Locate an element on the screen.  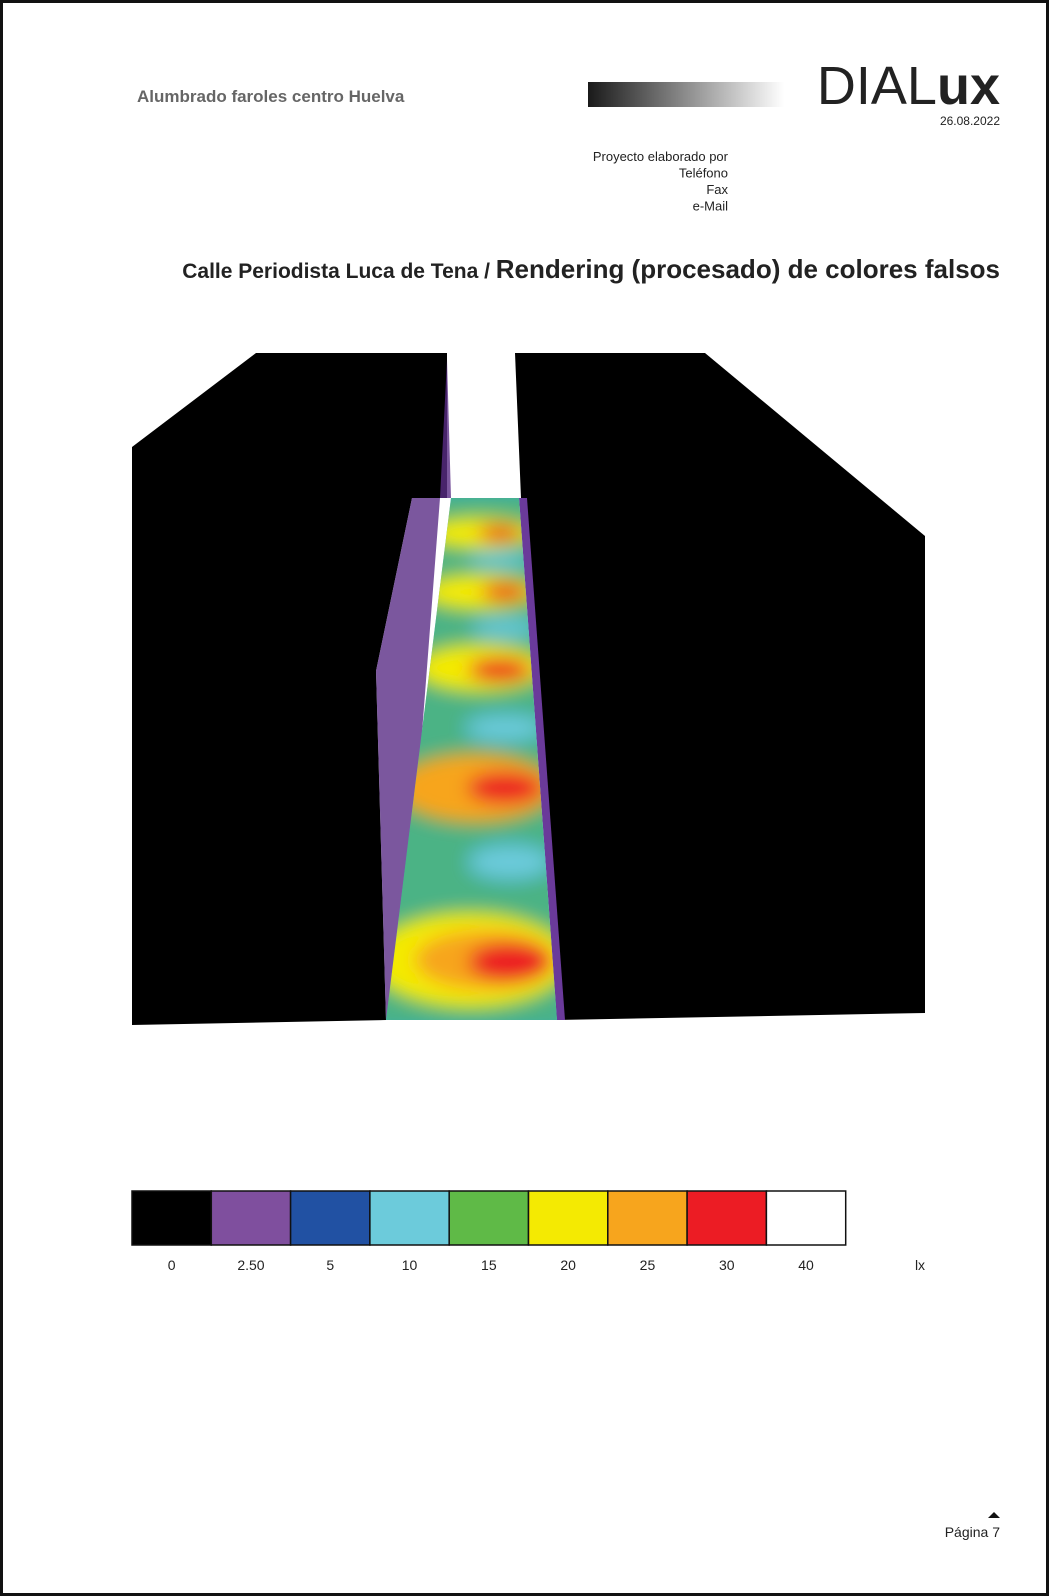
header-gradient is located at coordinates (686, 94).